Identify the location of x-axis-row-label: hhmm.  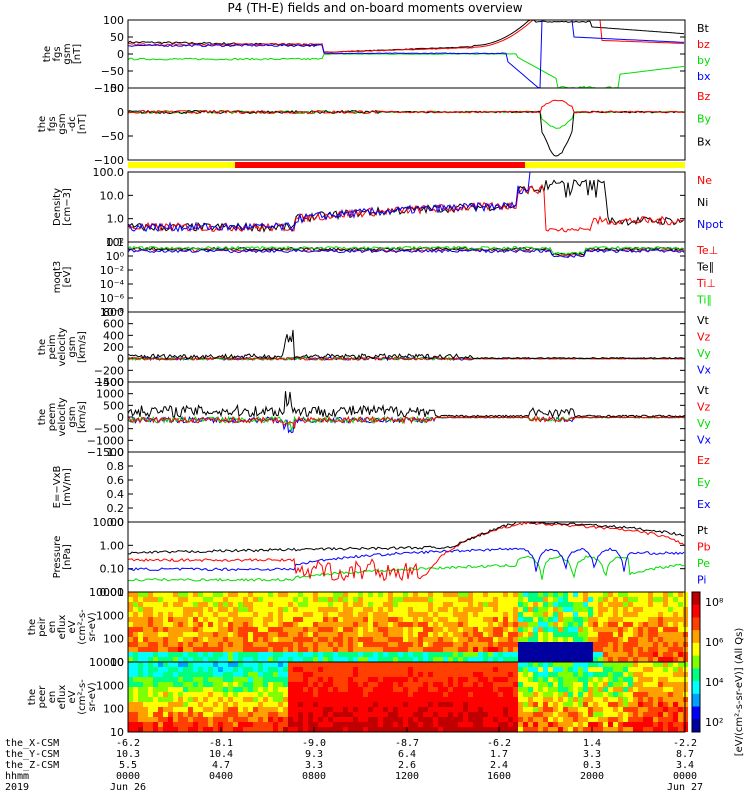
(17, 776).